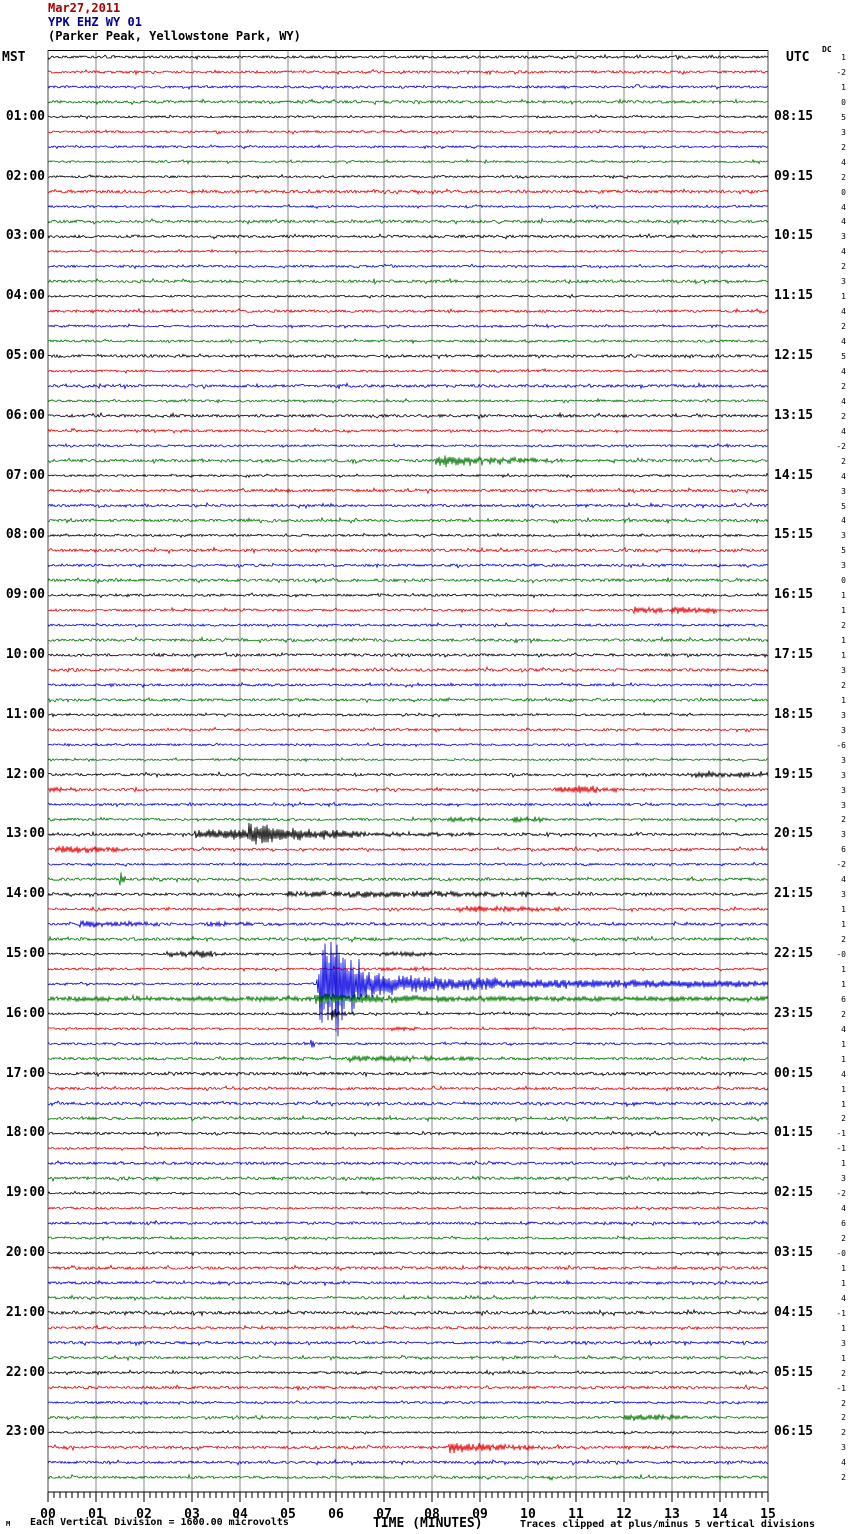  Describe the element at coordinates (794, 953) in the screenshot. I see `hour-label: 22:15` at that location.